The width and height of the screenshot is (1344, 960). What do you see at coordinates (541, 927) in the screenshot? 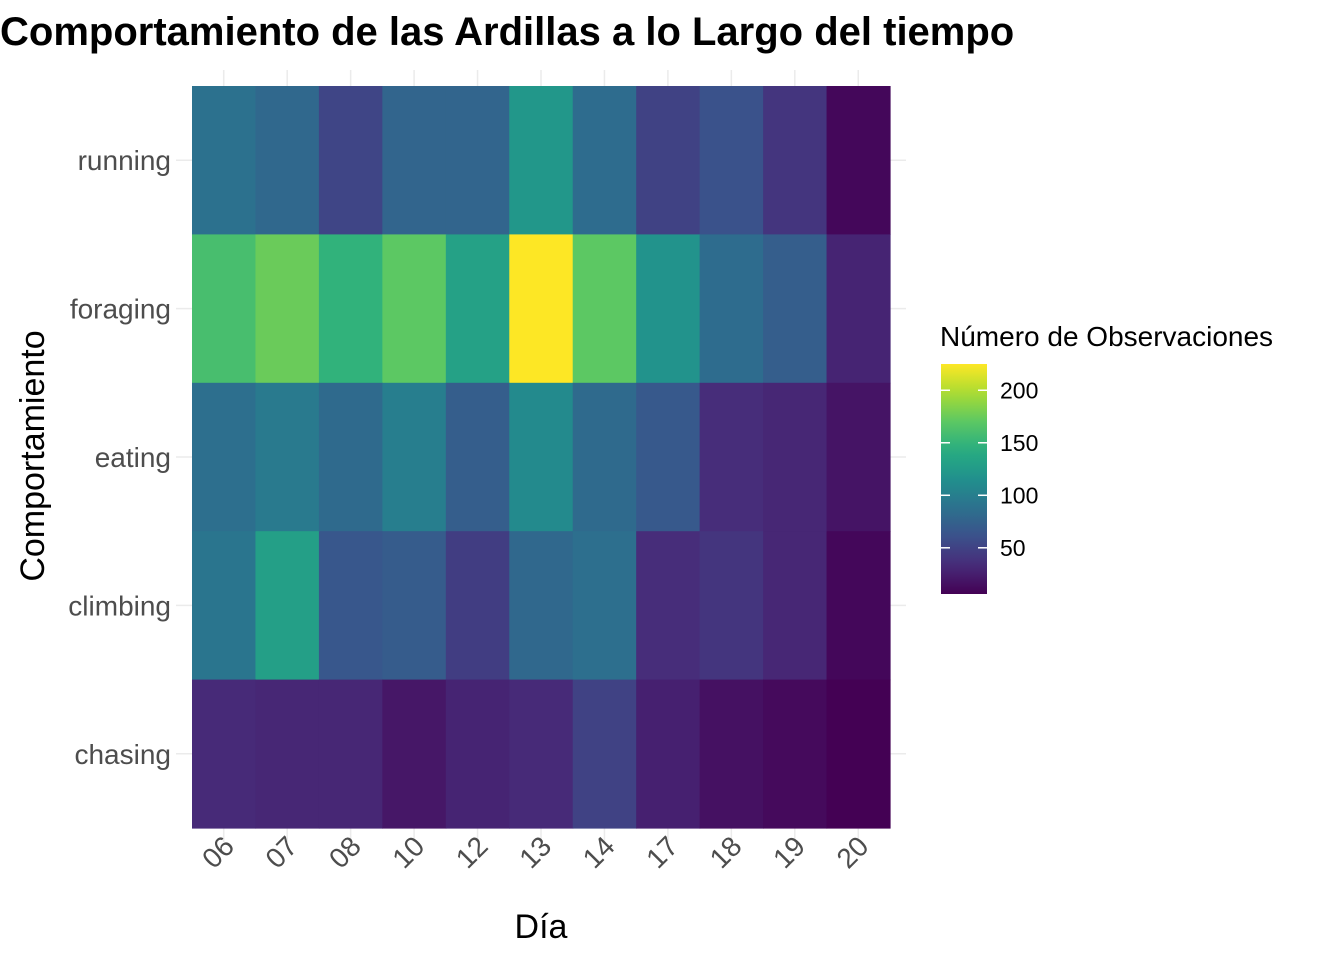
I see `x-axis-title: Día` at bounding box center [541, 927].